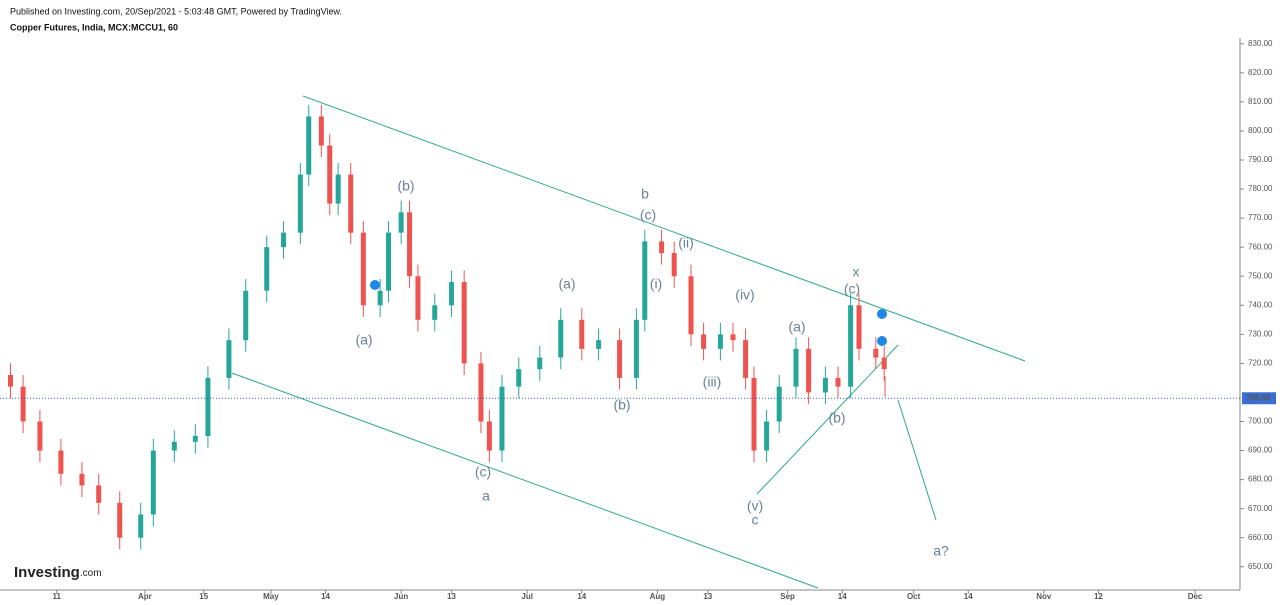 Image resolution: width=1280 pixels, height=605 pixels. What do you see at coordinates (1098, 596) in the screenshot?
I see `x-tick-label: 12` at bounding box center [1098, 596].